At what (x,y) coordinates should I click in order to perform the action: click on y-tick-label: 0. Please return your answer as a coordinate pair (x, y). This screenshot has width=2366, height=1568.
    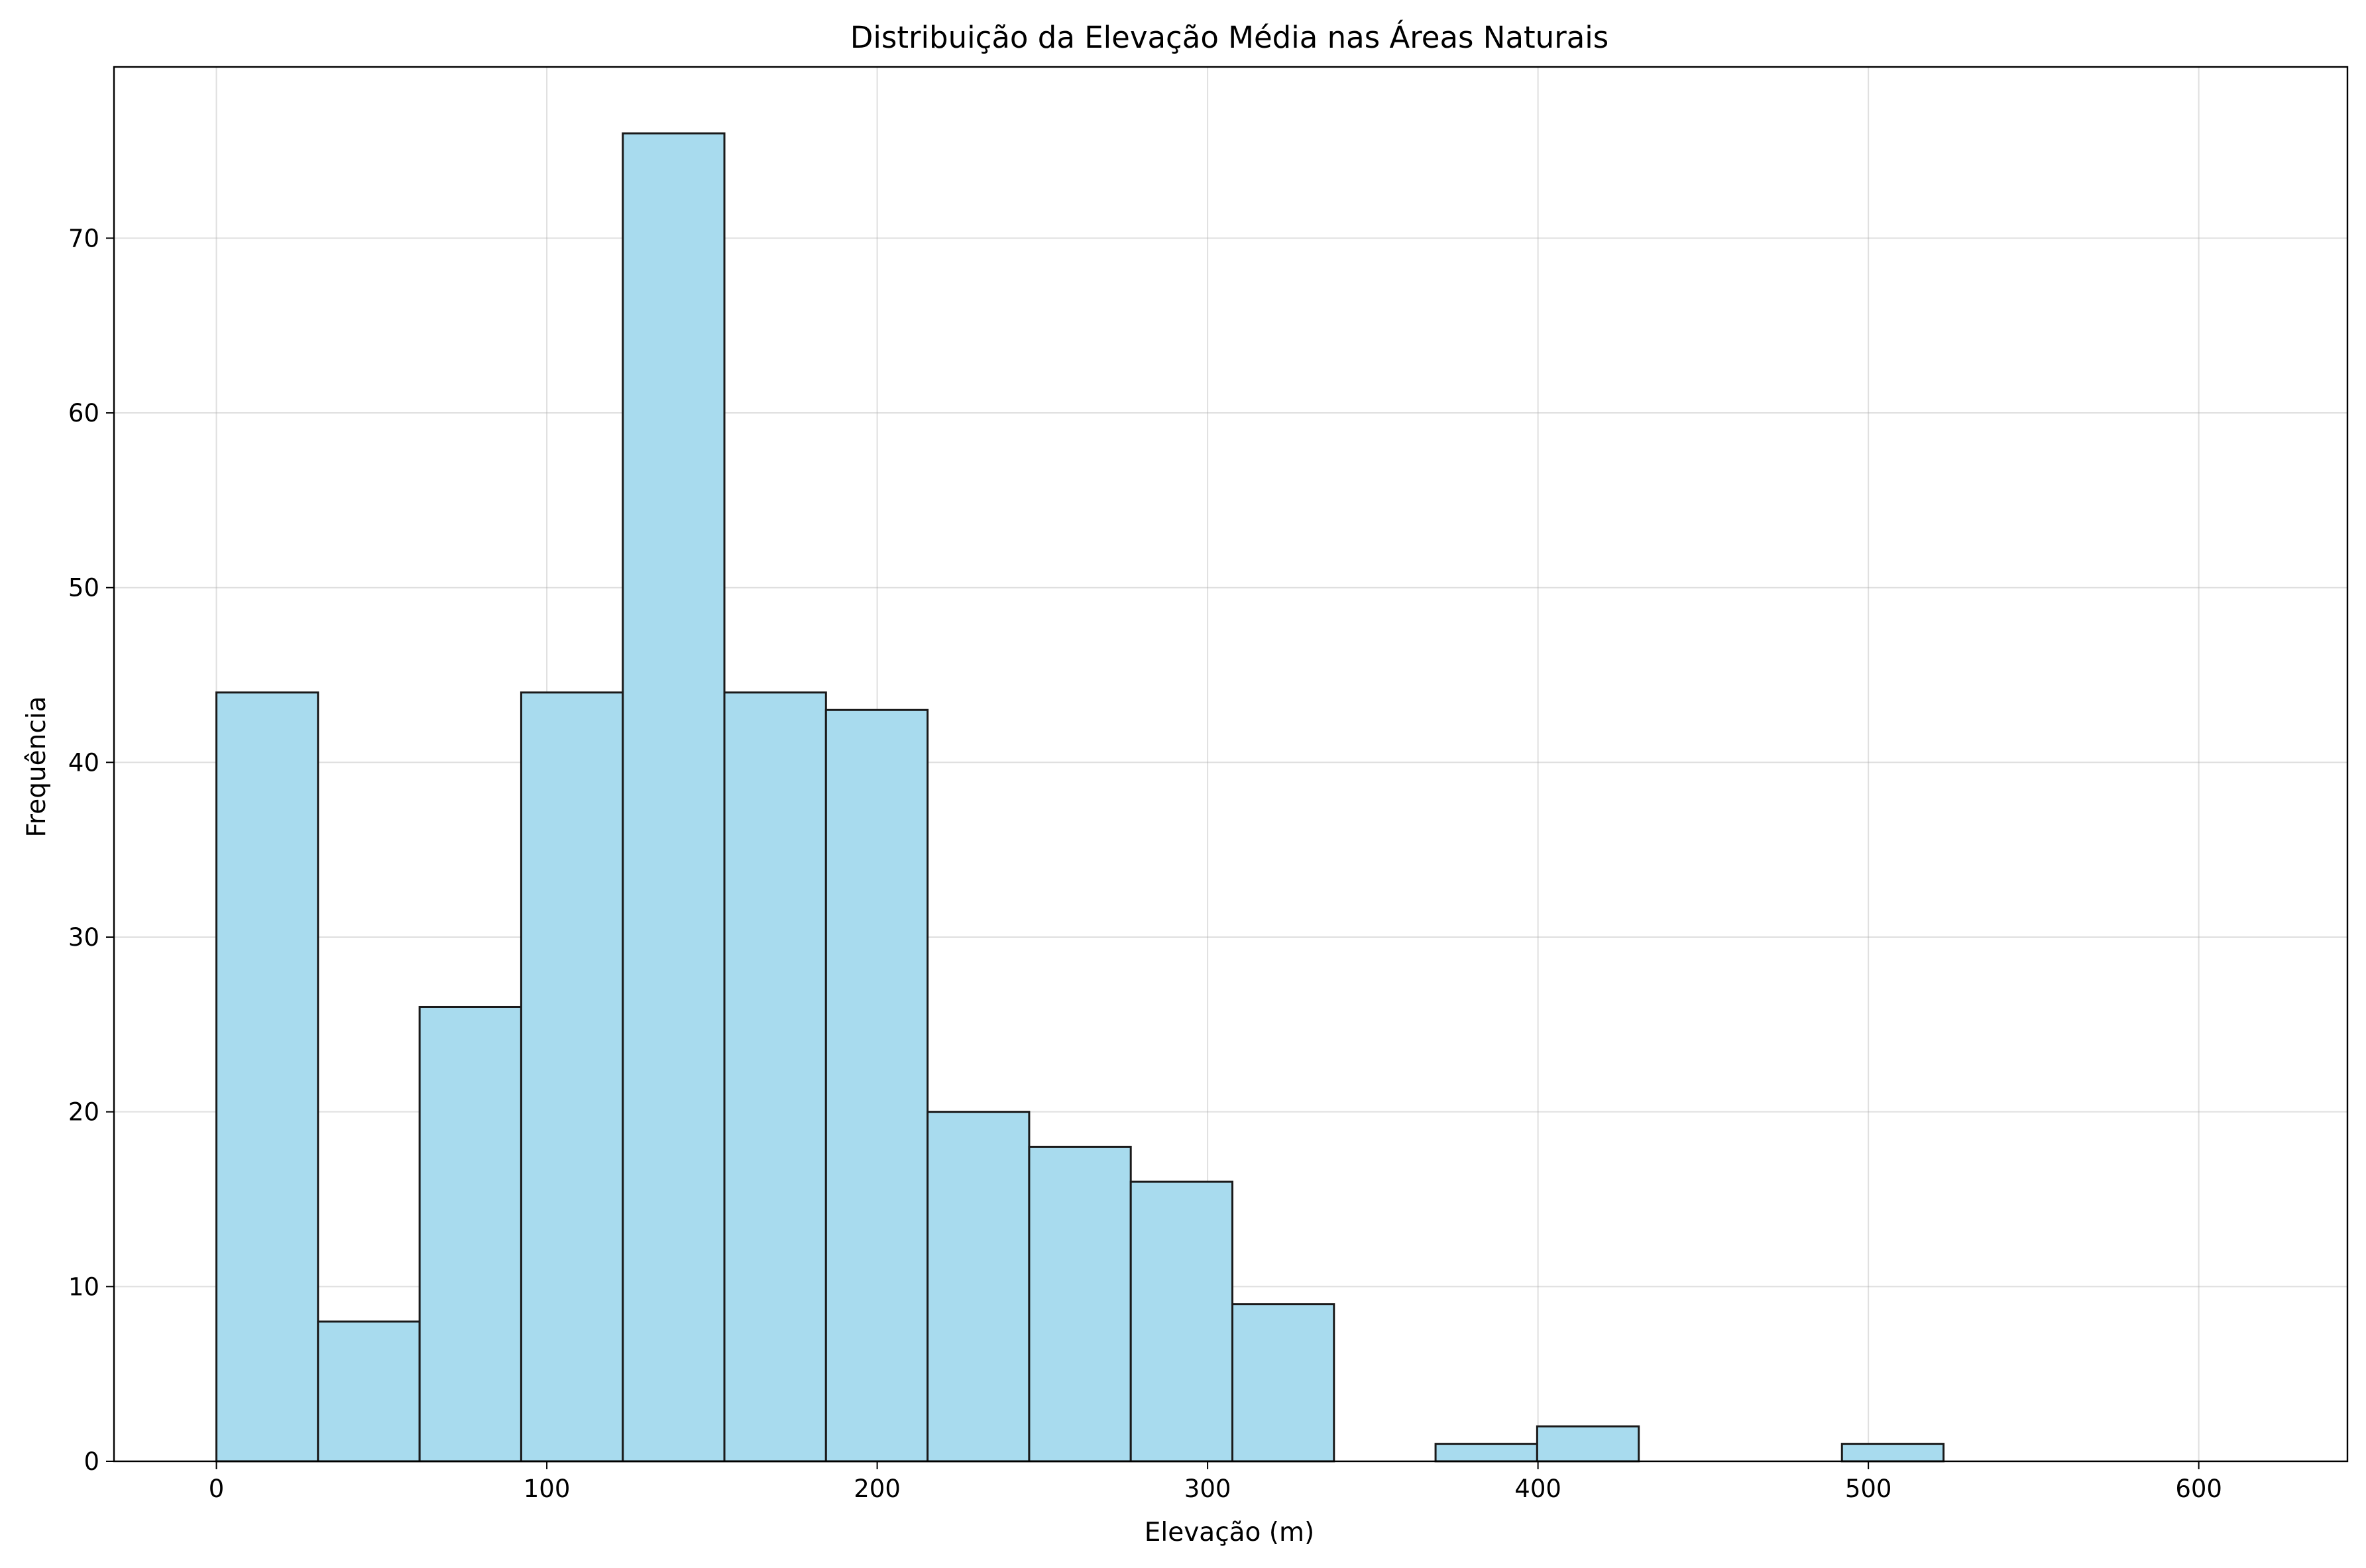
    Looking at the image, I should click on (91, 1461).